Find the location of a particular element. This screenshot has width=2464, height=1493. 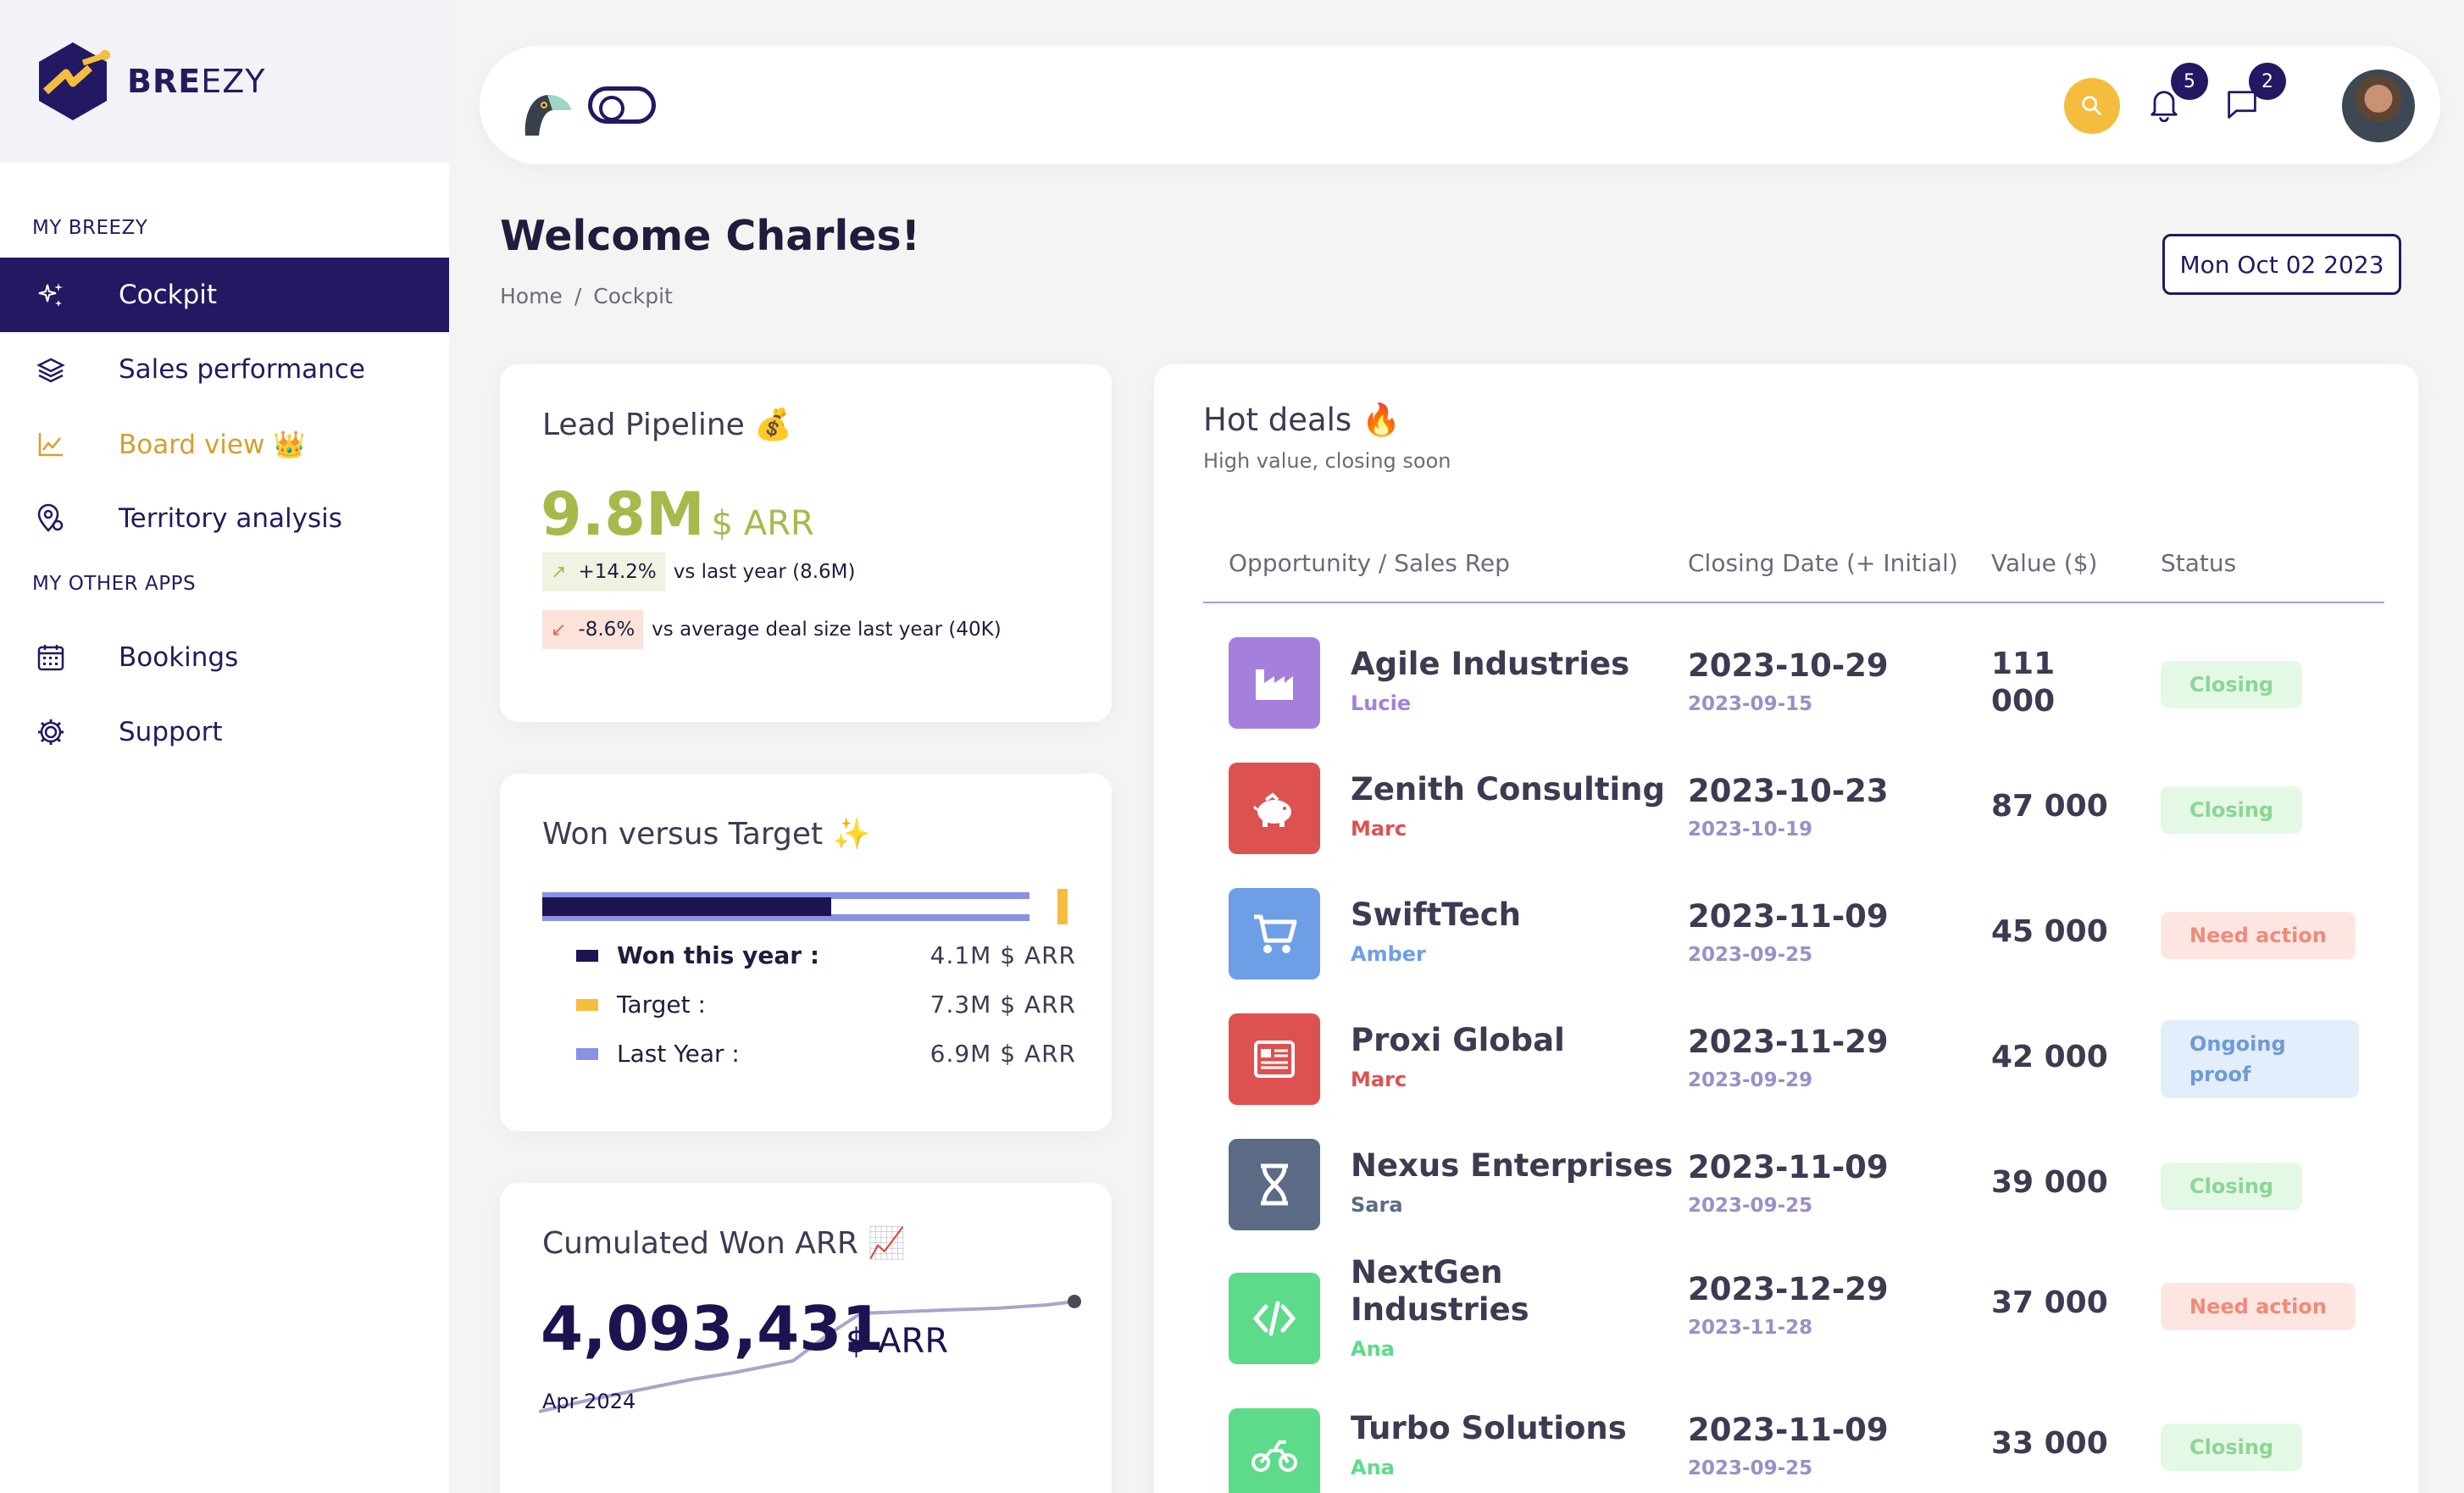

deal-name: Zenith Consulting is located at coordinates (1509, 790).